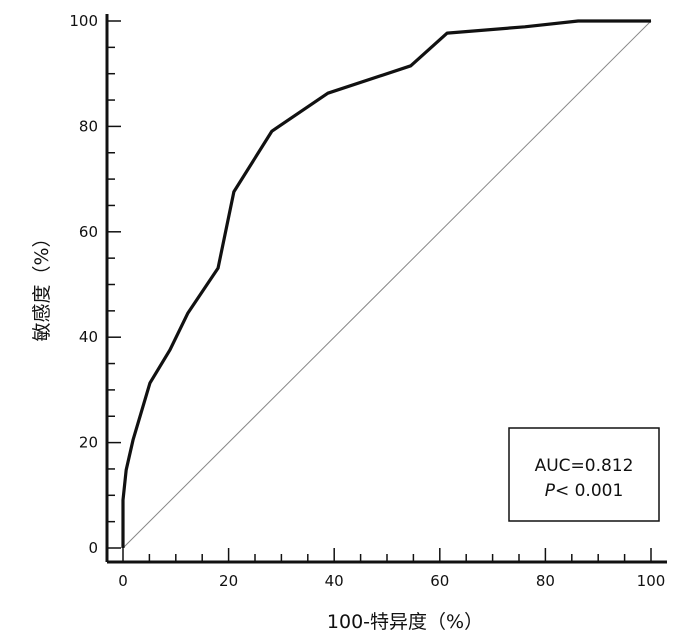  I want to click on y-tick-label: 0, so click(93, 548).